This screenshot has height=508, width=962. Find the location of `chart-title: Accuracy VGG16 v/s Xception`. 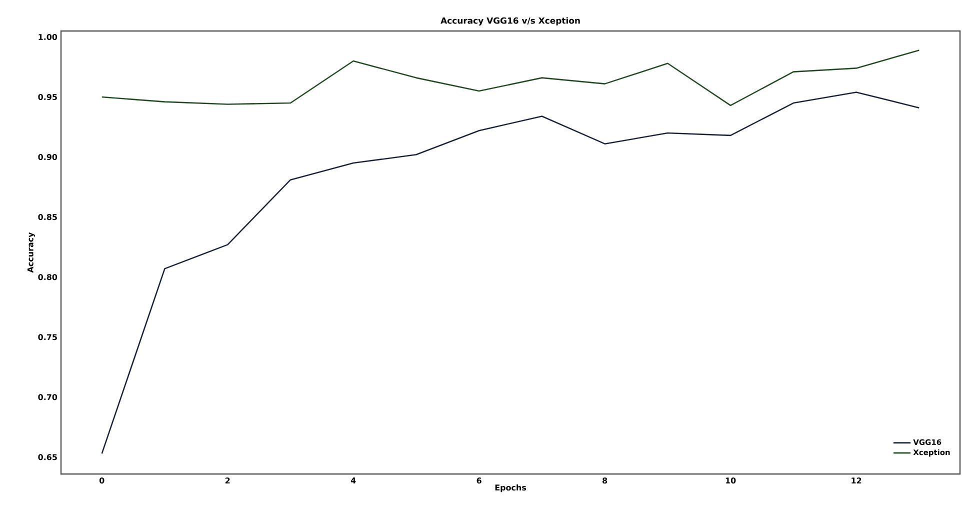

chart-title: Accuracy VGG16 v/s Xception is located at coordinates (510, 21).